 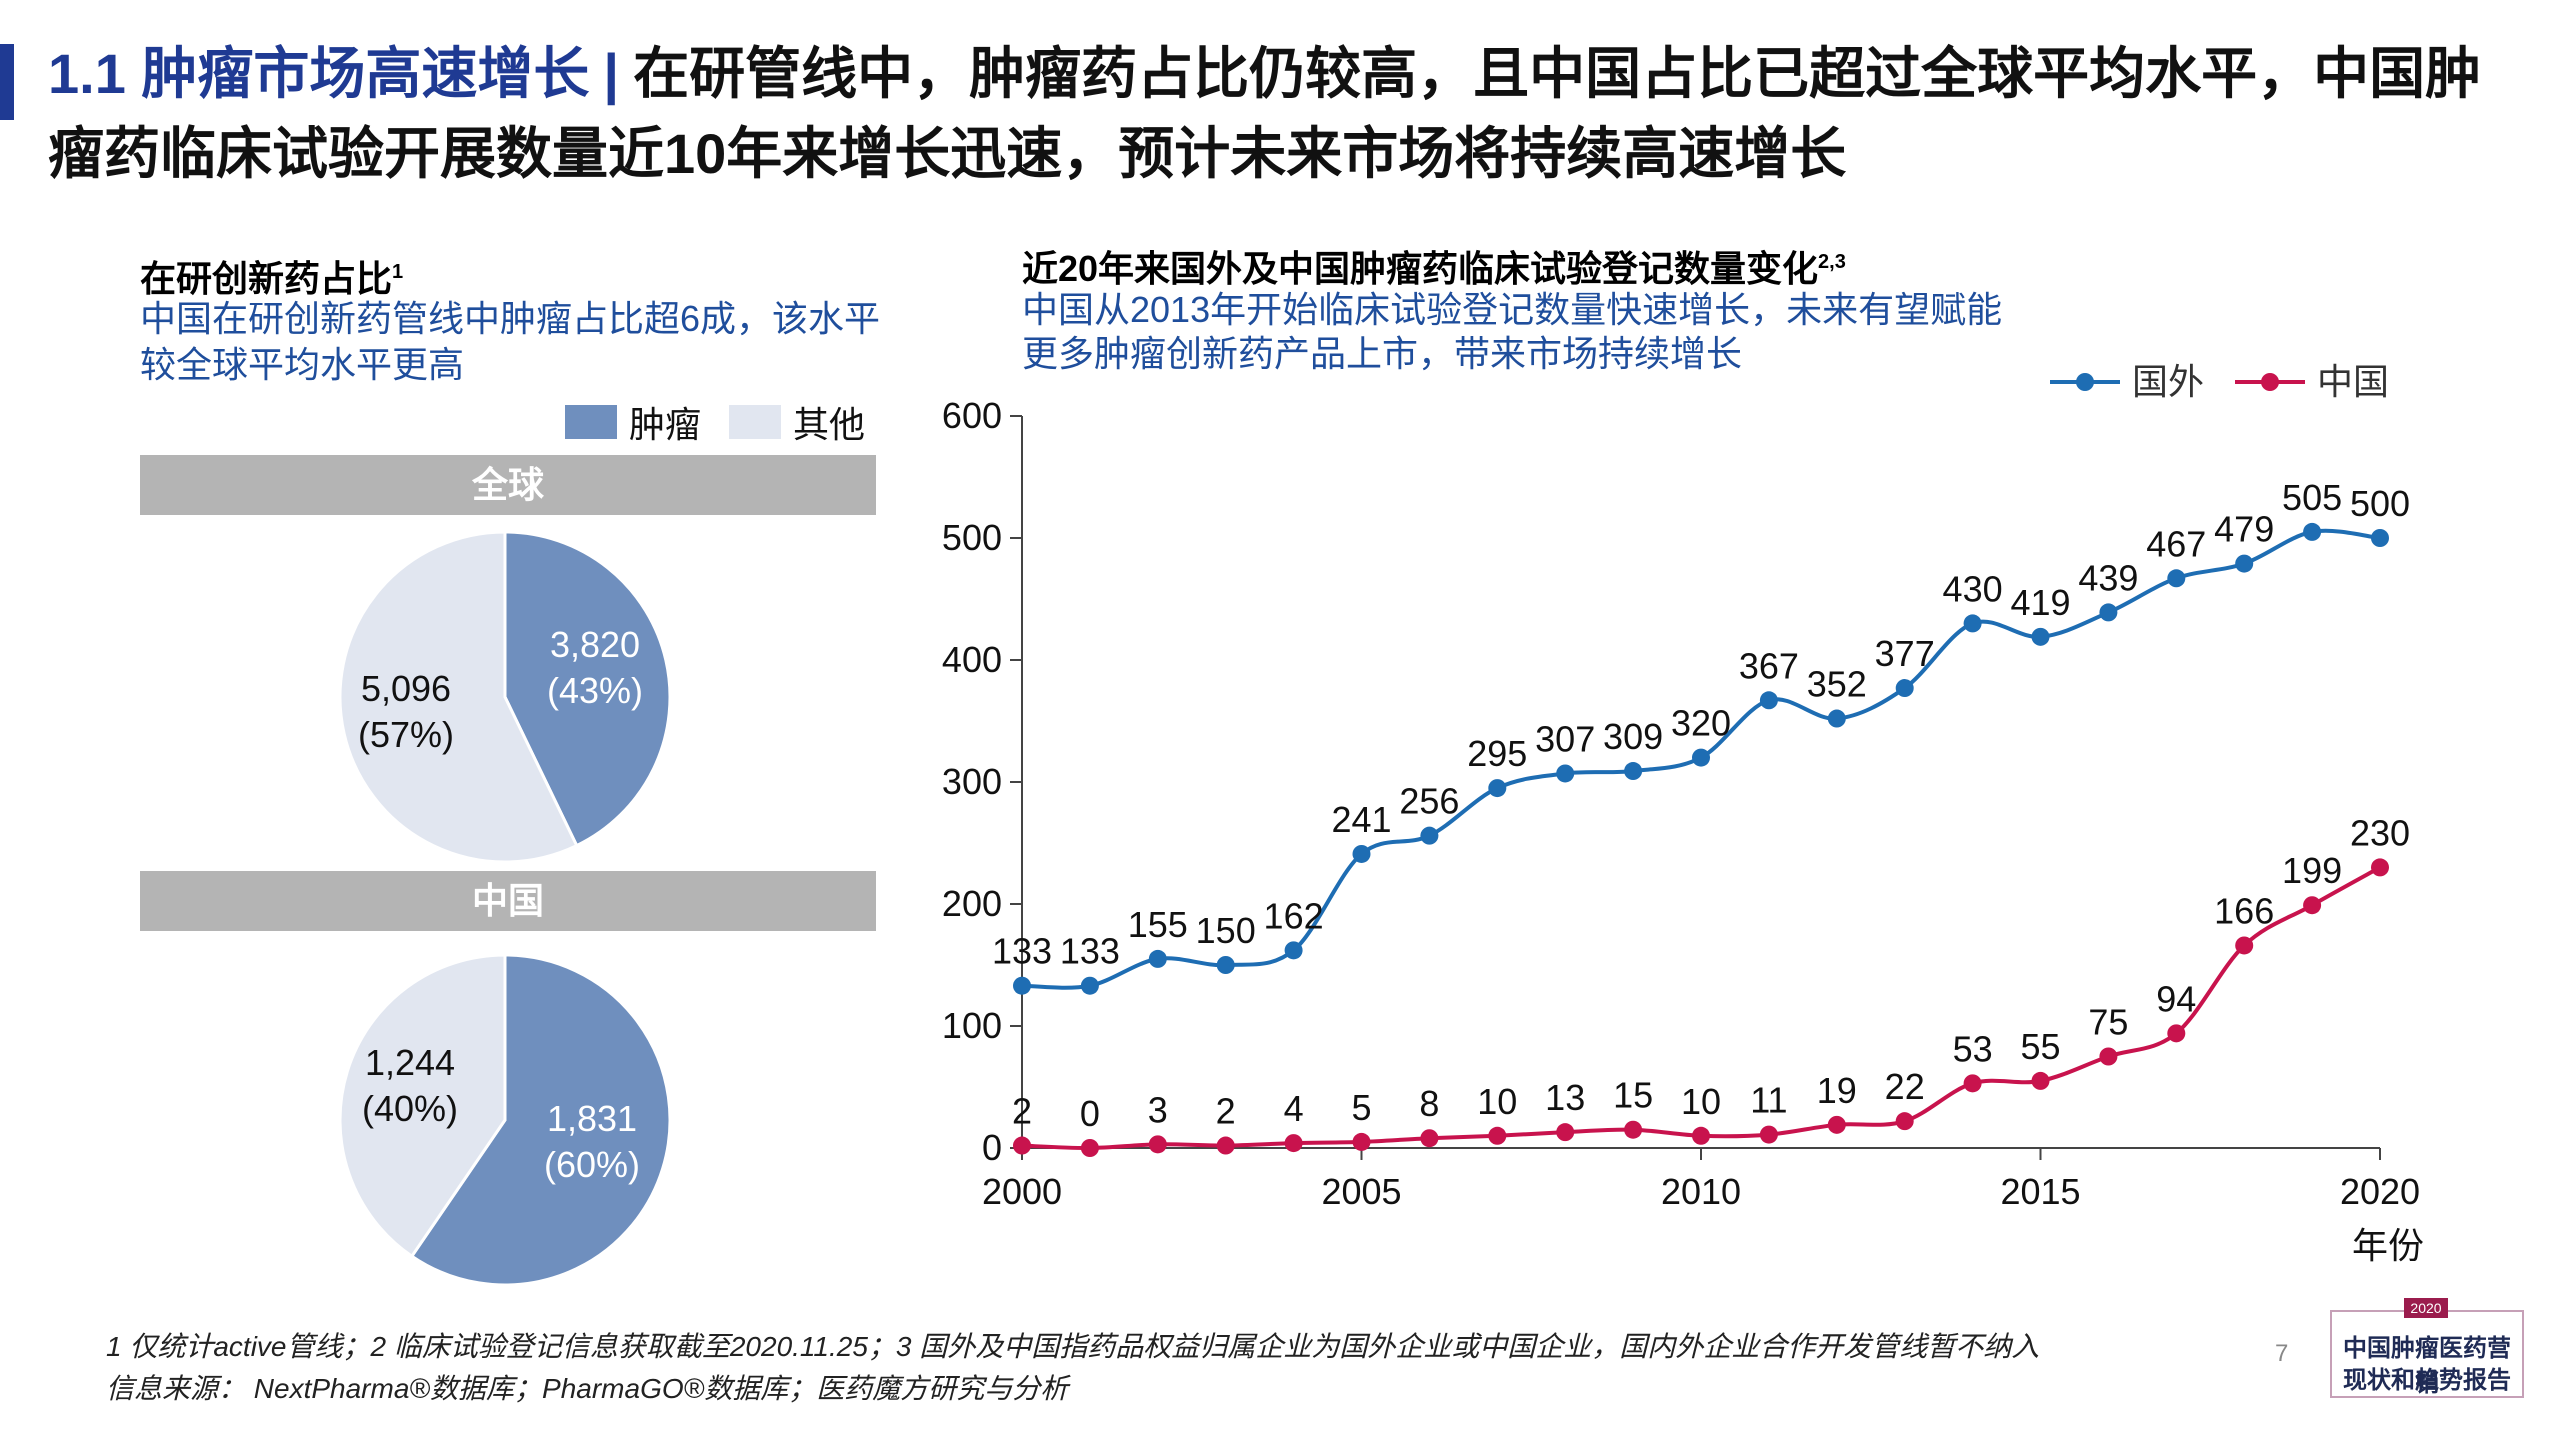 What do you see at coordinates (1434, 268) in the screenshot?
I see `right-panel-title: 近20年来国外及中国肿瘤药临床试验登记数量变化2,3` at bounding box center [1434, 268].